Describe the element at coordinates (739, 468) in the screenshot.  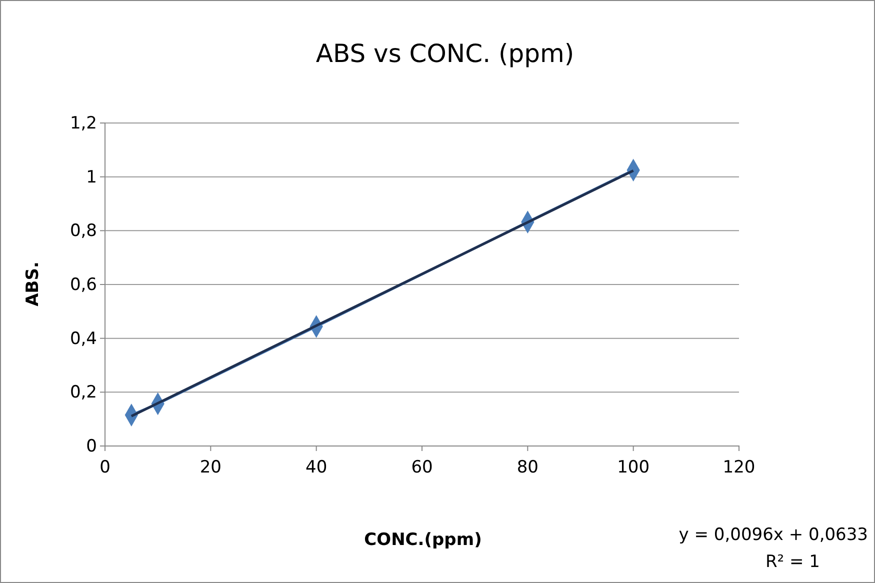
I see `x-tick-label: 120` at that location.